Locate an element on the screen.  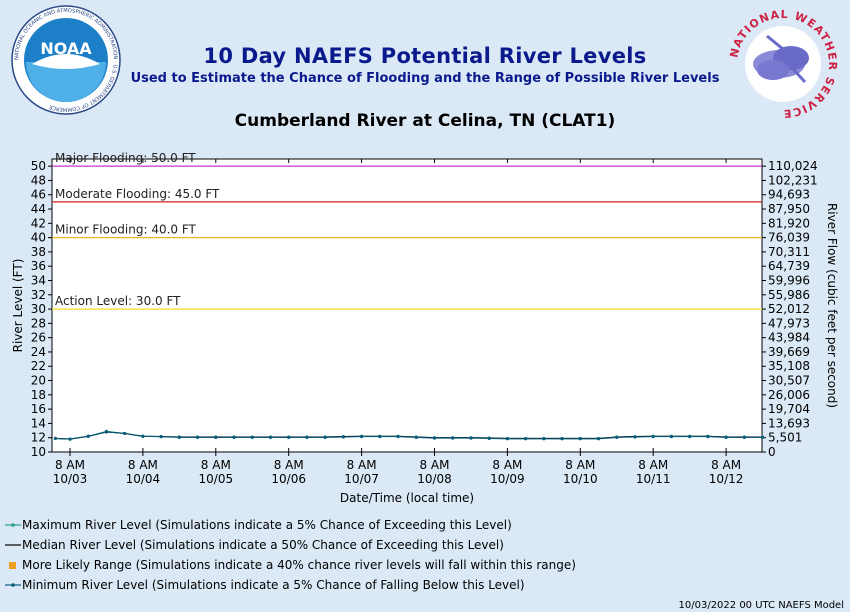
y2-tick-label: 87,950 is located at coordinates (789, 209).